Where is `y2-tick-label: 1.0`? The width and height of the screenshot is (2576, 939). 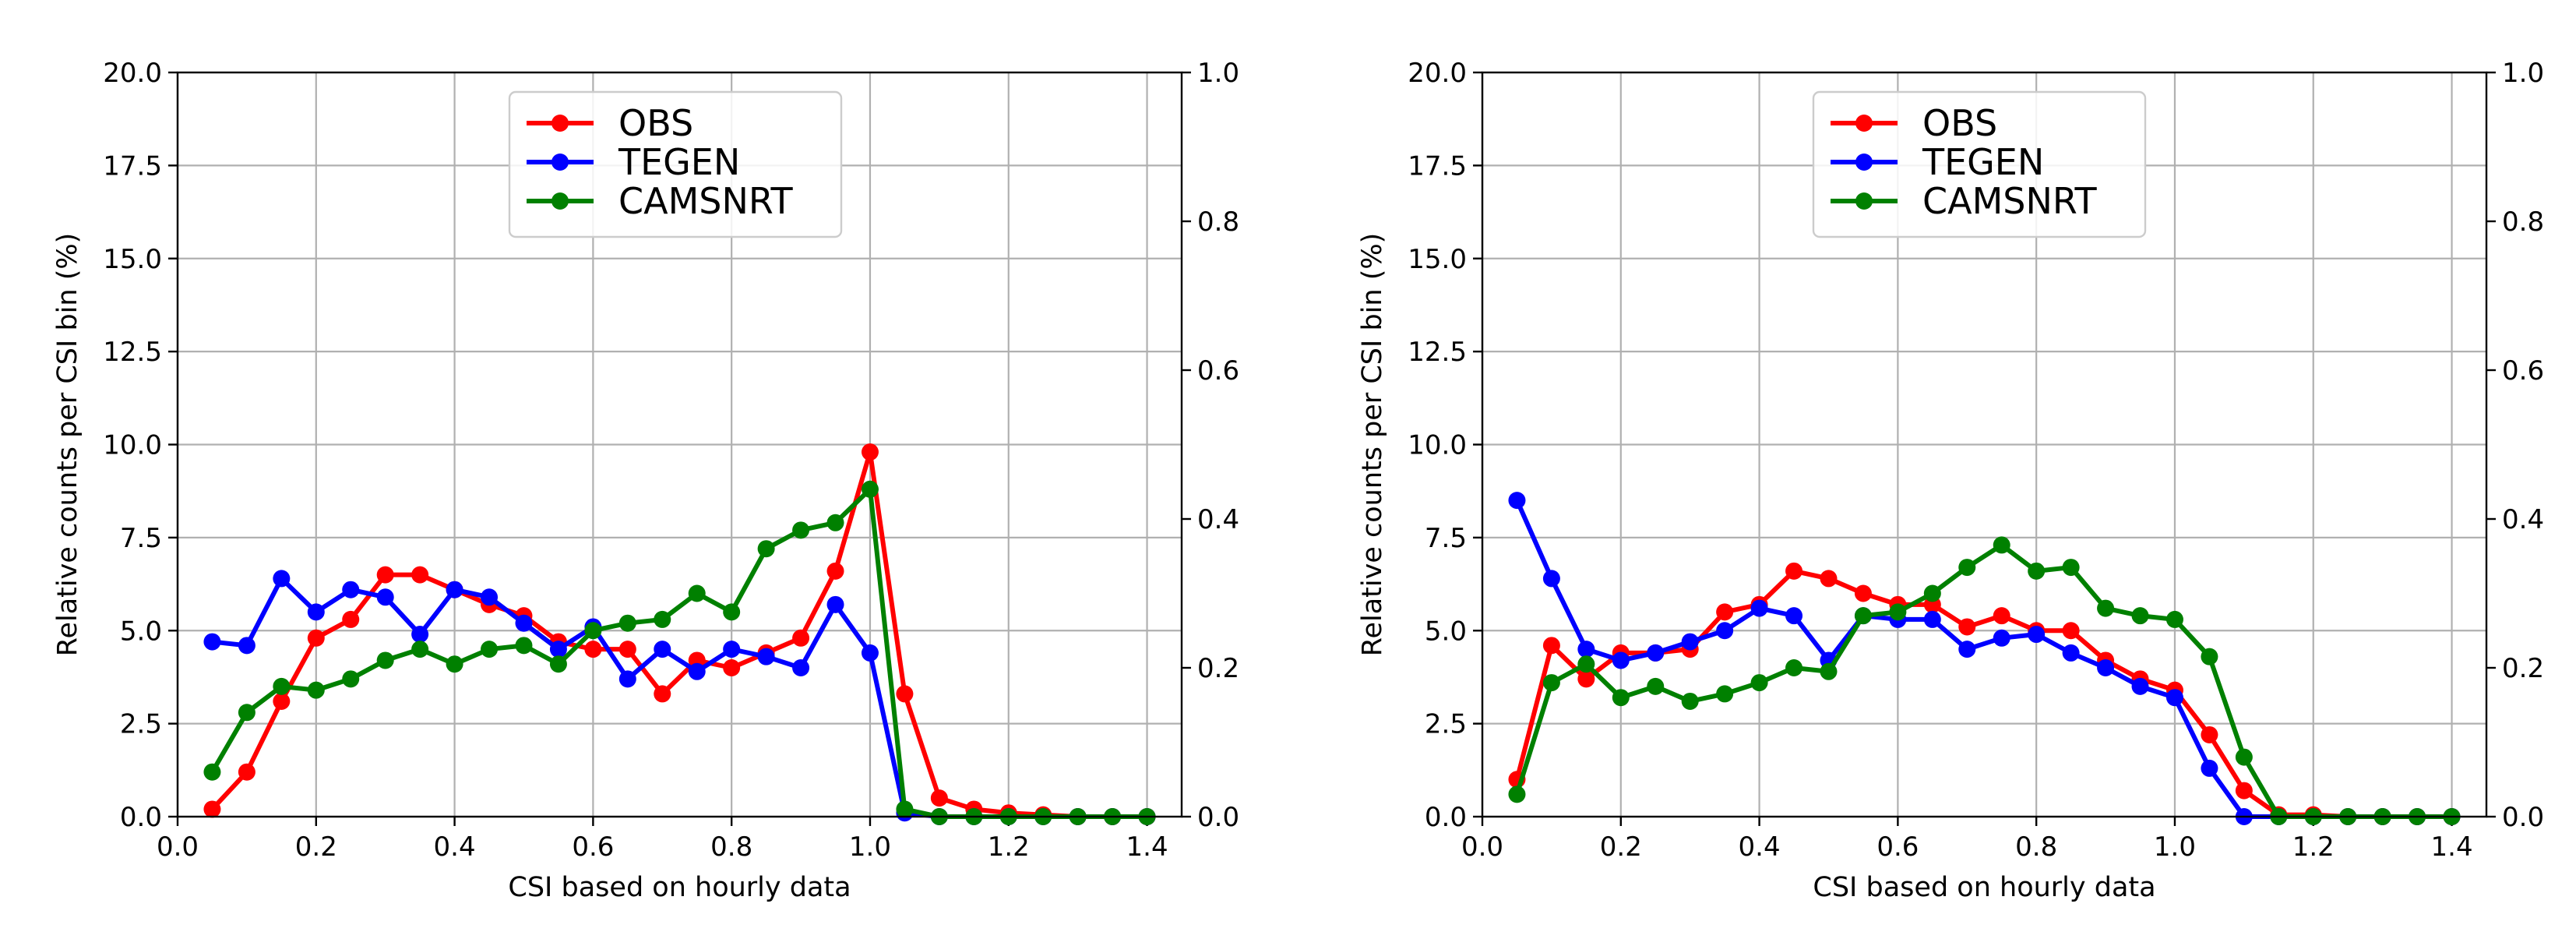 y2-tick-label: 1.0 is located at coordinates (1218, 73).